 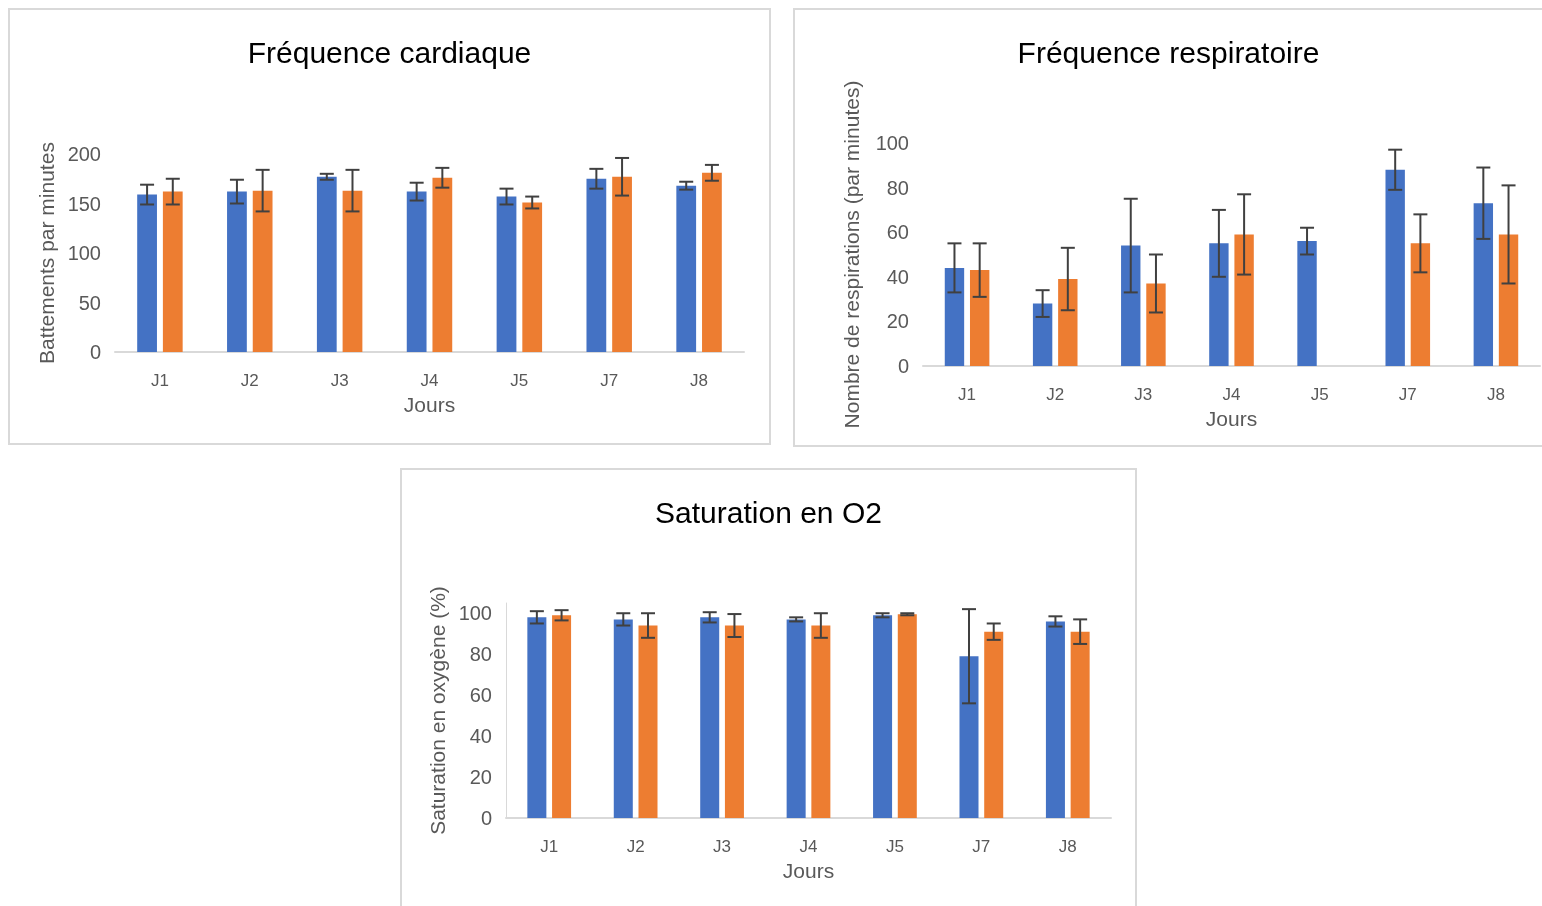 I want to click on chart-title: Fréquence respiratoire, so click(x=1168, y=52).